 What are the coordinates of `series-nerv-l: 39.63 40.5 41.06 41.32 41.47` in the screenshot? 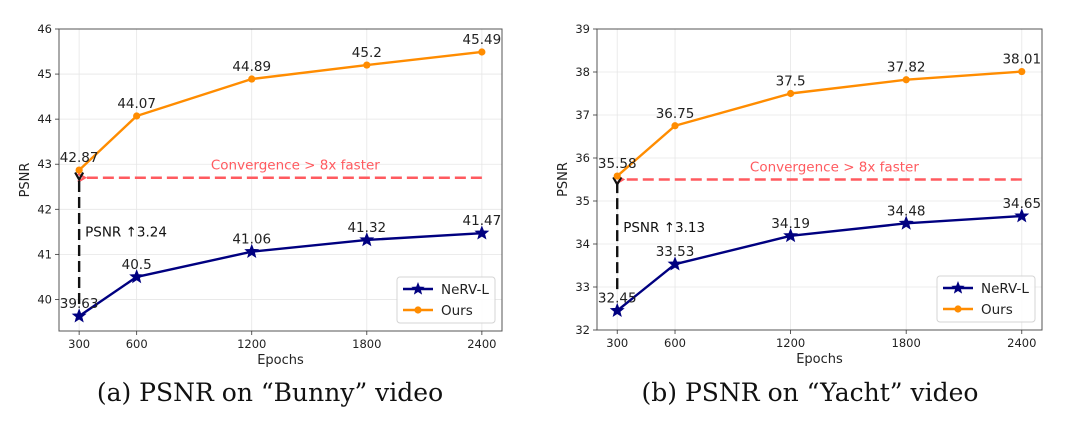 It's located at (281, 268).